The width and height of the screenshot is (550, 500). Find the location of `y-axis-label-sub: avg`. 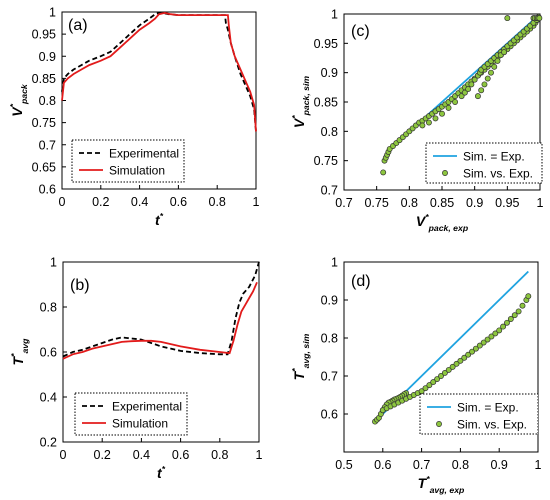

y-axis-label-sub: avg is located at coordinates (25, 346).